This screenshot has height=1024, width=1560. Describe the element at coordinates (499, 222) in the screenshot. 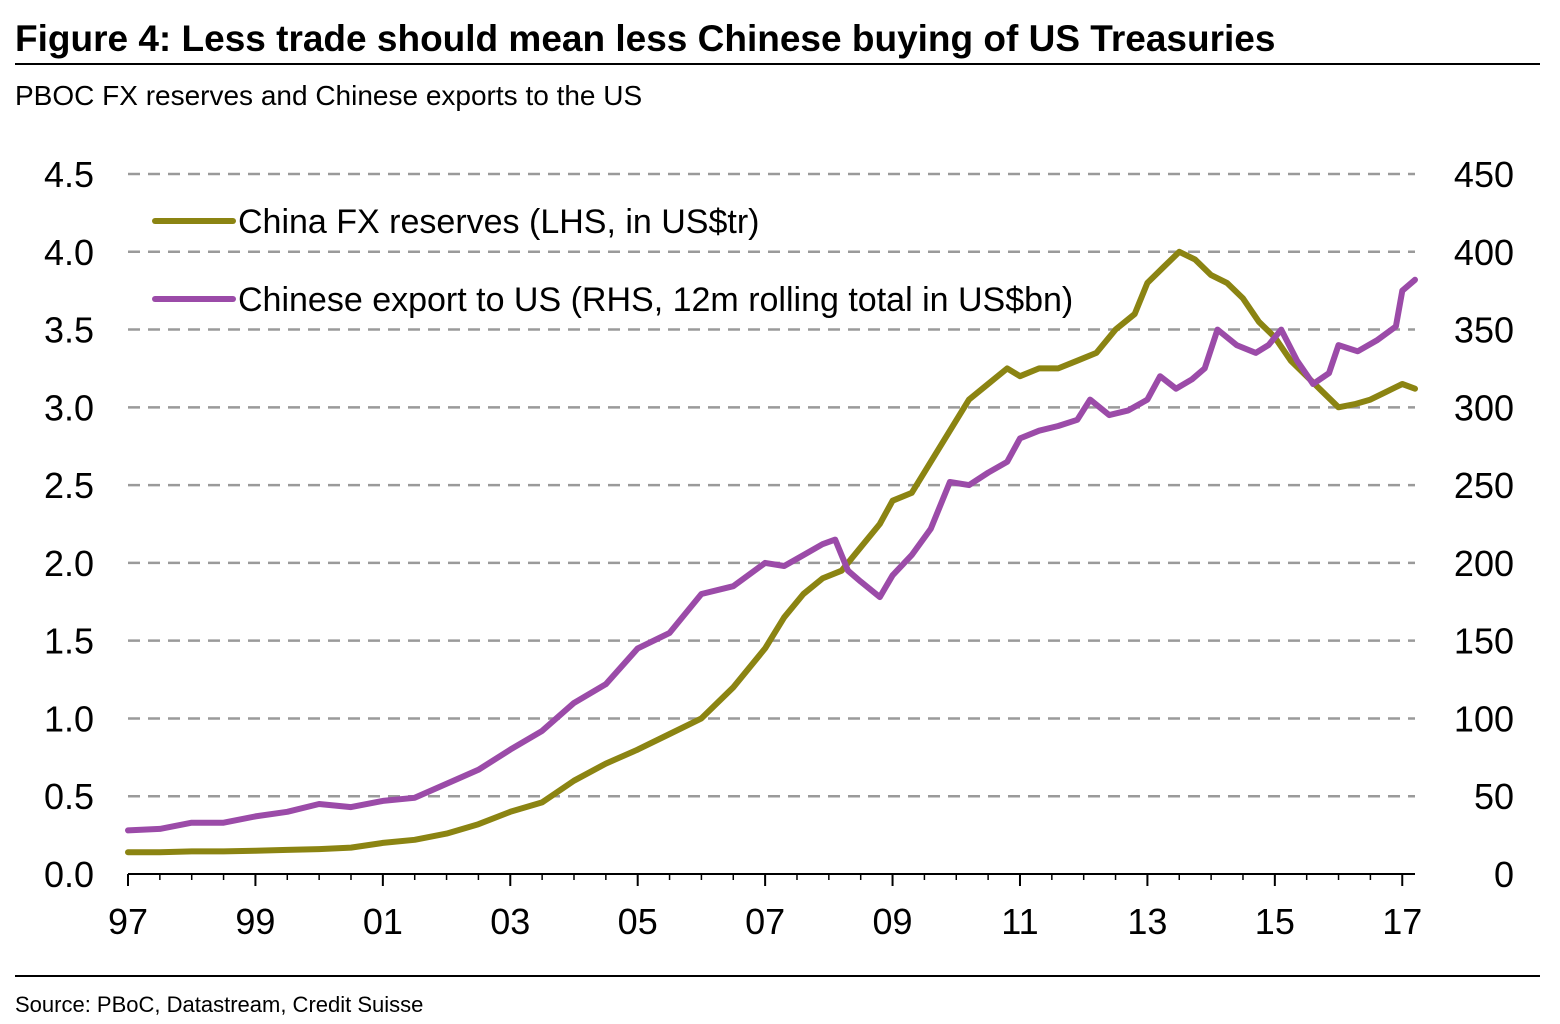

I see `legend-item-fx-reserves-label: China FX reserves (LHS, in US$tr)` at that location.